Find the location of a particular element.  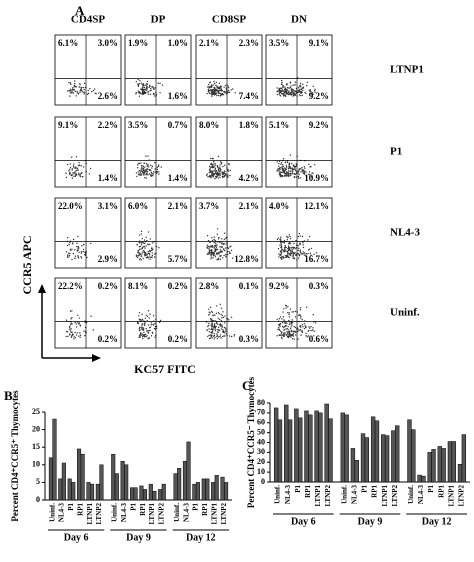

y-tick-label: 25 is located at coordinates (36, 411).